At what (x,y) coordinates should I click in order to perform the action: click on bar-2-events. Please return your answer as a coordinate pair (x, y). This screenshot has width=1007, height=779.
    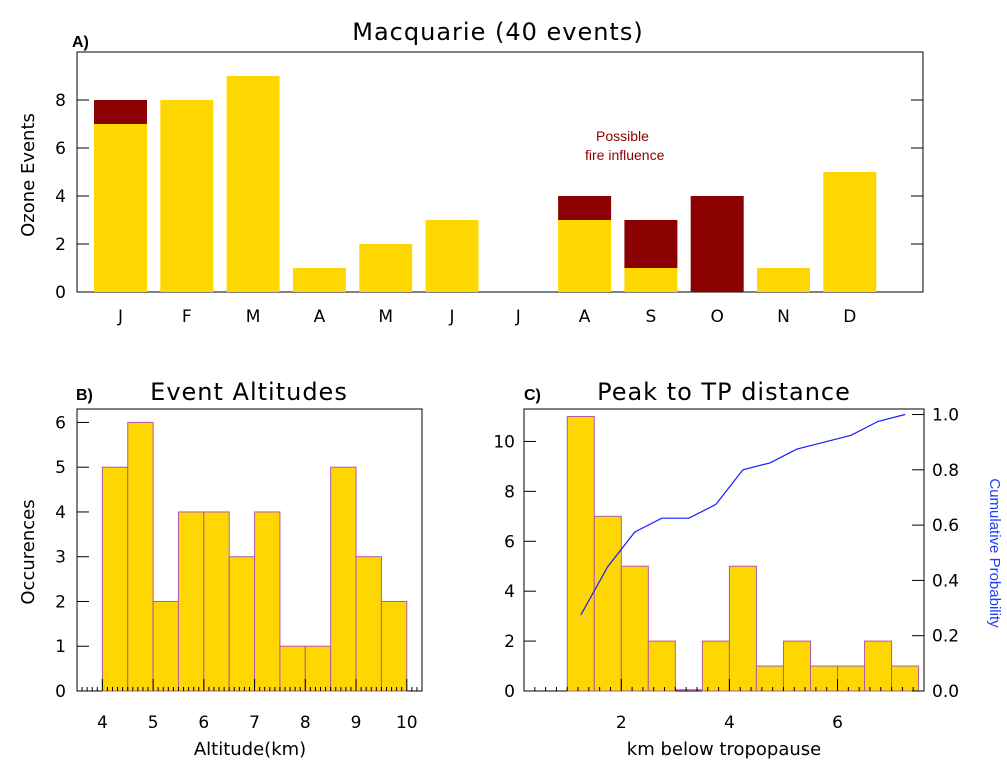
    Looking at the image, I should click on (253, 184).